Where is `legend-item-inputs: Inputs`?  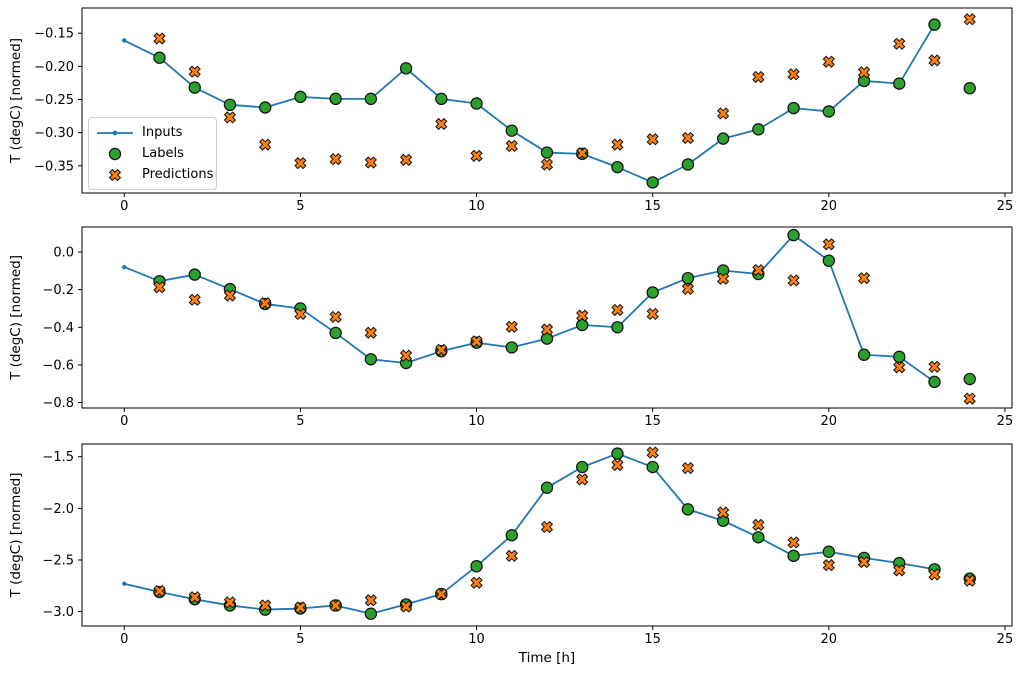 legend-item-inputs: Inputs is located at coordinates (152, 132).